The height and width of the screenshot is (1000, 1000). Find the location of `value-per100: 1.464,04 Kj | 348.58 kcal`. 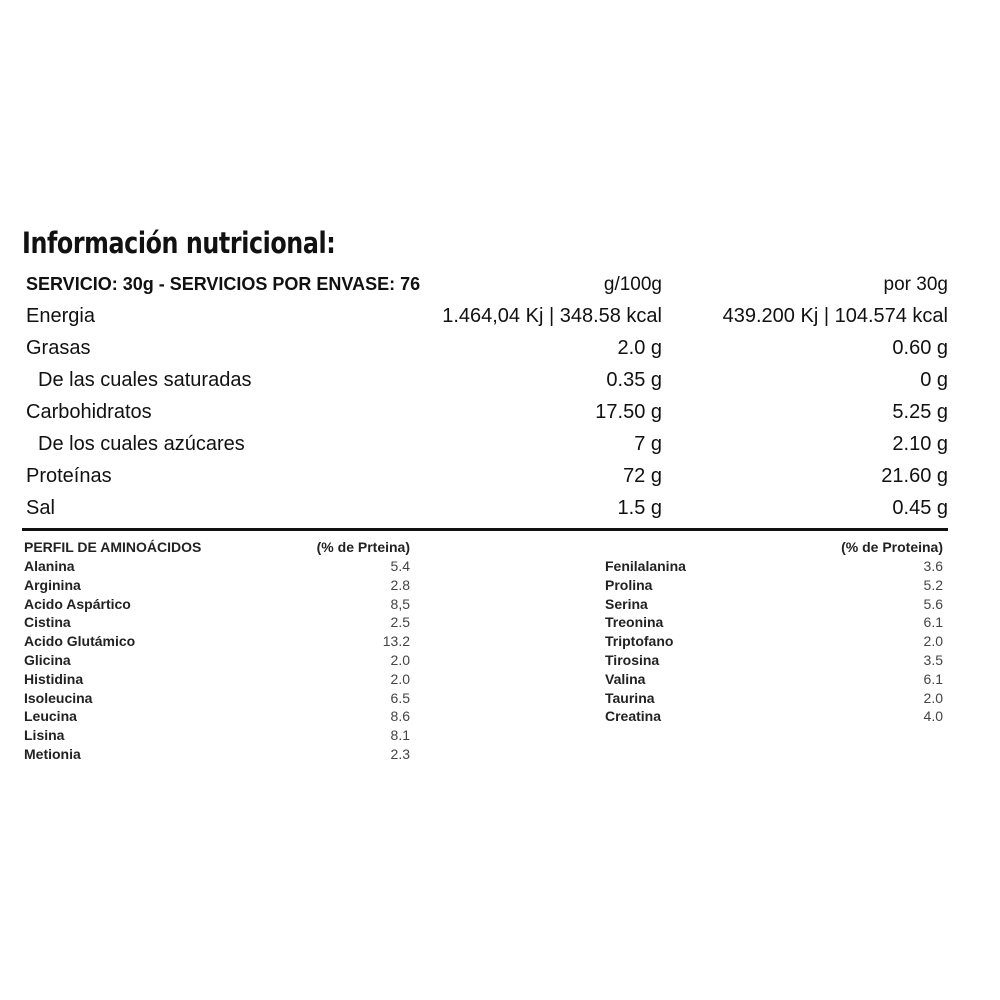

value-per100: 1.464,04 Kj | 348.58 kcal is located at coordinates (552, 316).